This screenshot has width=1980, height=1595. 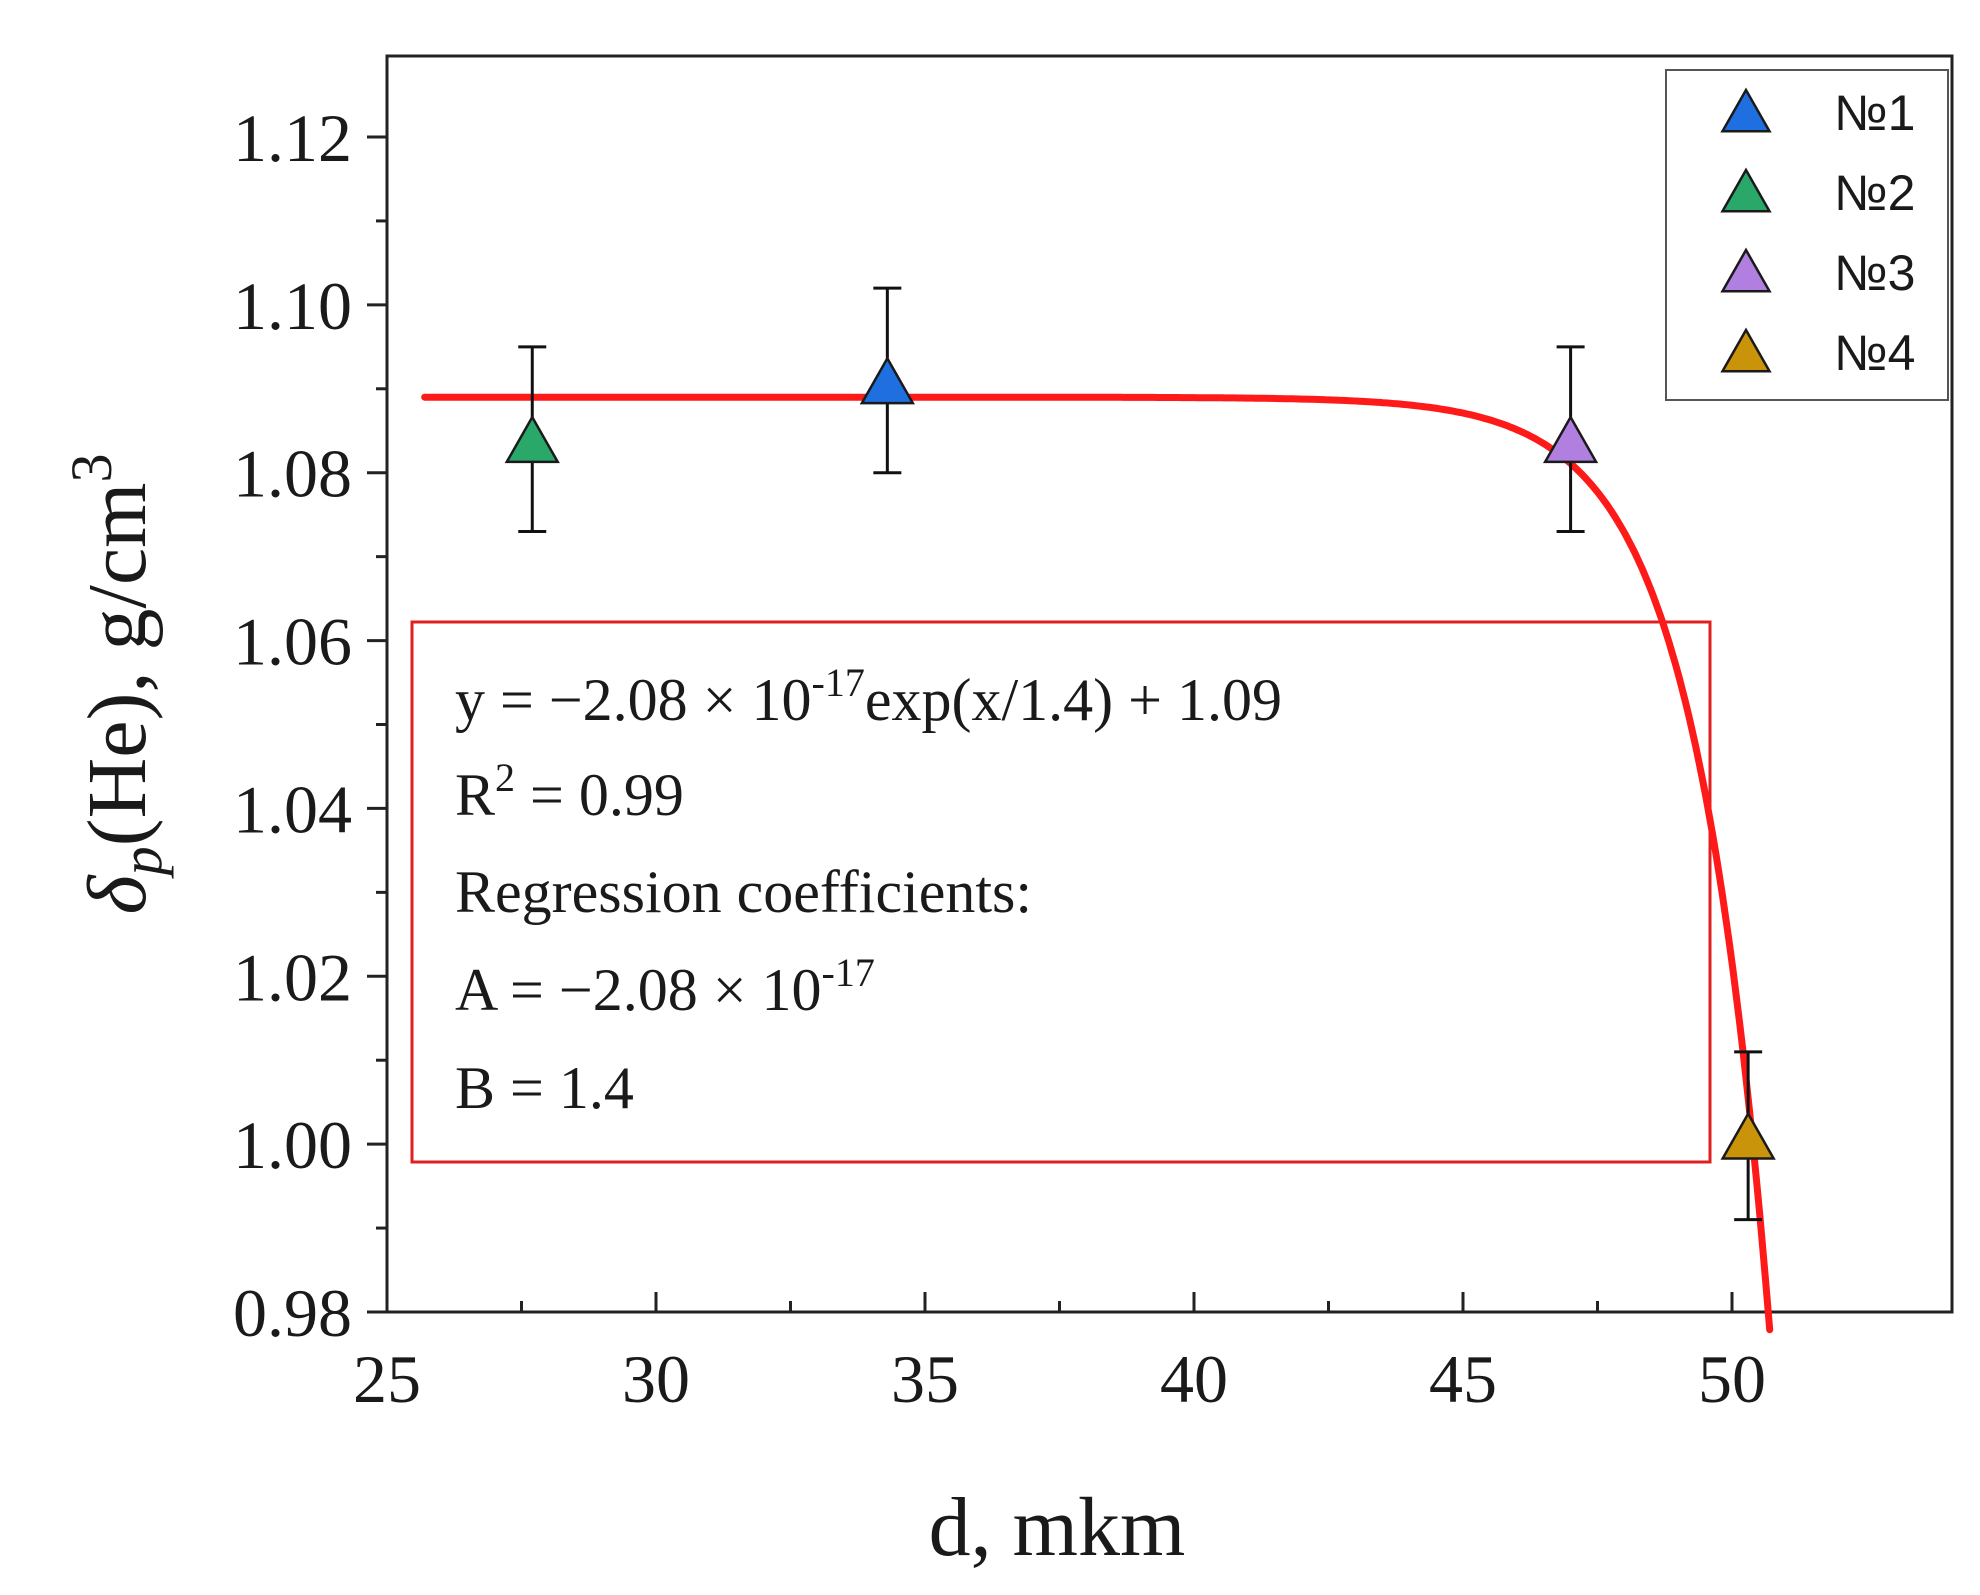 I want to click on legend-box, so click(x=1807, y=235).